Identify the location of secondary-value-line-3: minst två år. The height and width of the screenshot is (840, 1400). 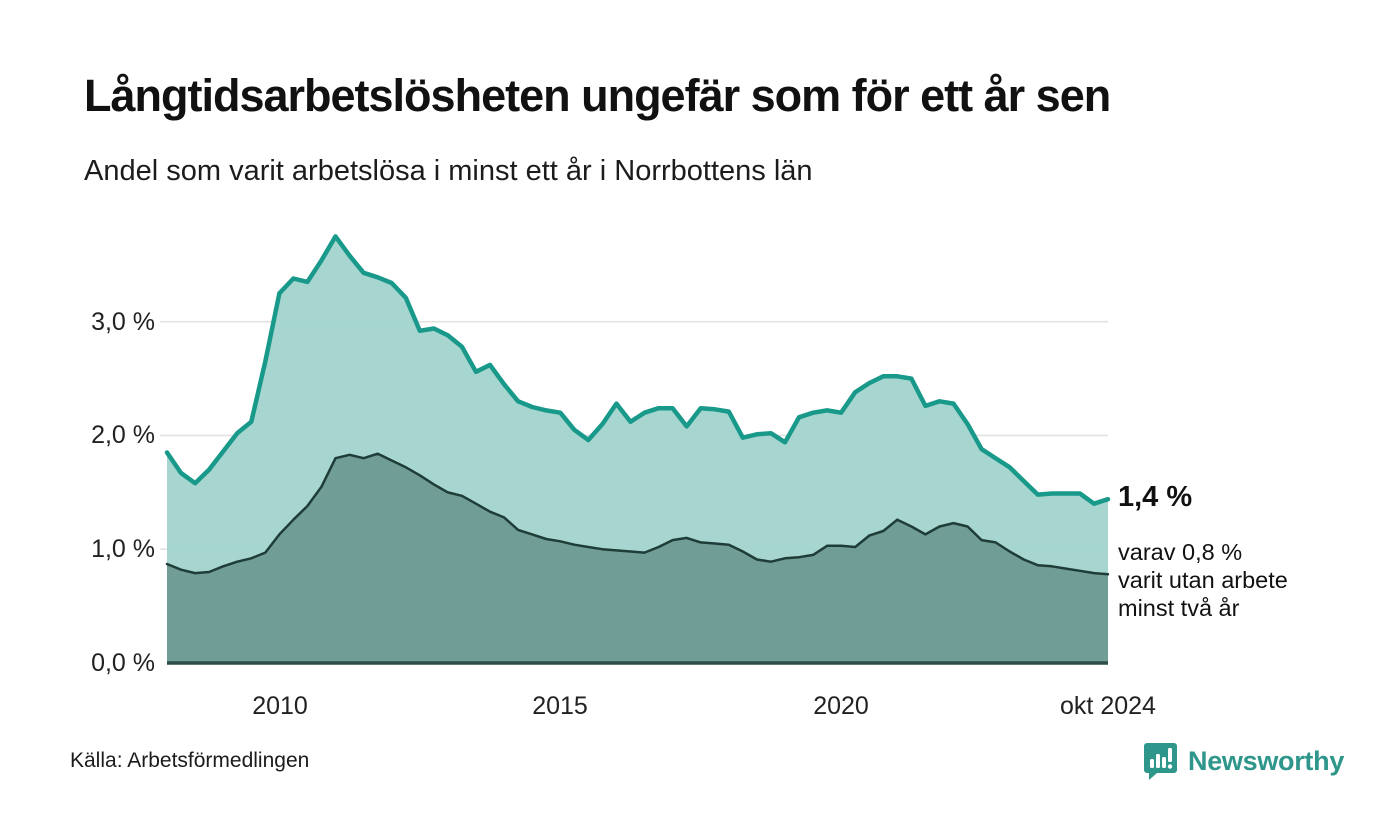
(1179, 608).